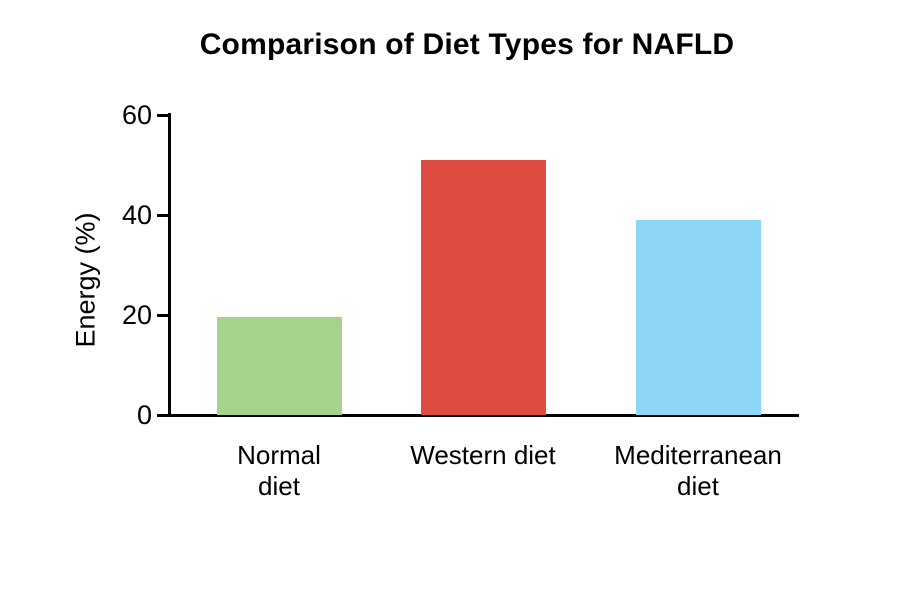  What do you see at coordinates (136, 115) in the screenshot?
I see `y-tick-label: 60` at bounding box center [136, 115].